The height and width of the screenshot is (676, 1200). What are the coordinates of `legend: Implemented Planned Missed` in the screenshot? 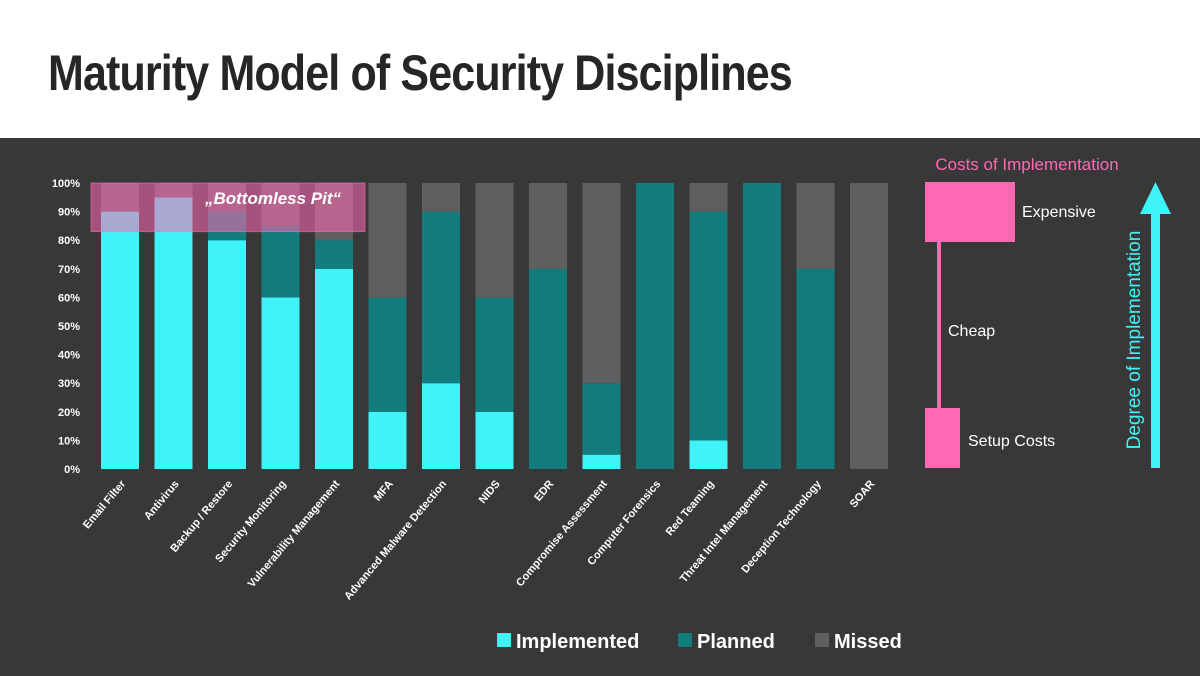 It's located at (699, 642).